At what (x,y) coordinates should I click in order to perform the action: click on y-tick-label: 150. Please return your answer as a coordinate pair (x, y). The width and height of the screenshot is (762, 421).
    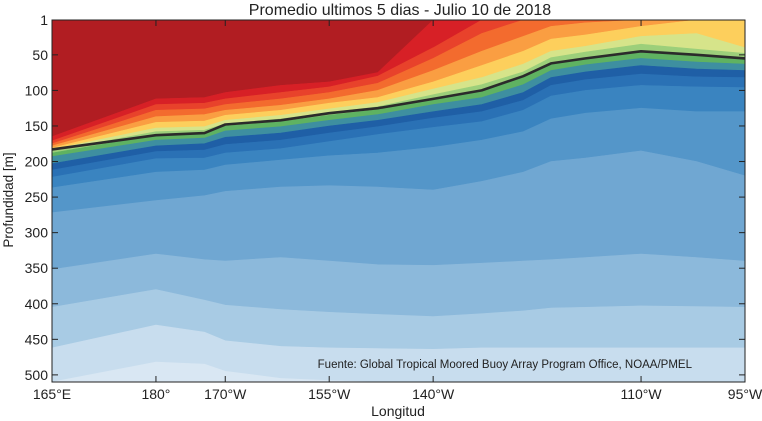
    Looking at the image, I should click on (37, 126).